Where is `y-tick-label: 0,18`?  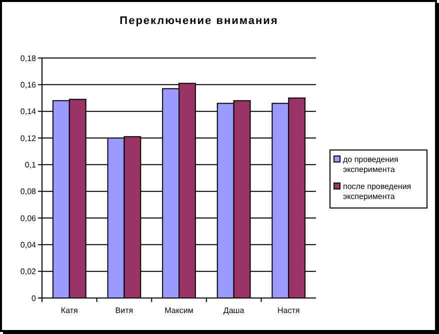 y-tick-label: 0,18 is located at coordinates (28, 58).